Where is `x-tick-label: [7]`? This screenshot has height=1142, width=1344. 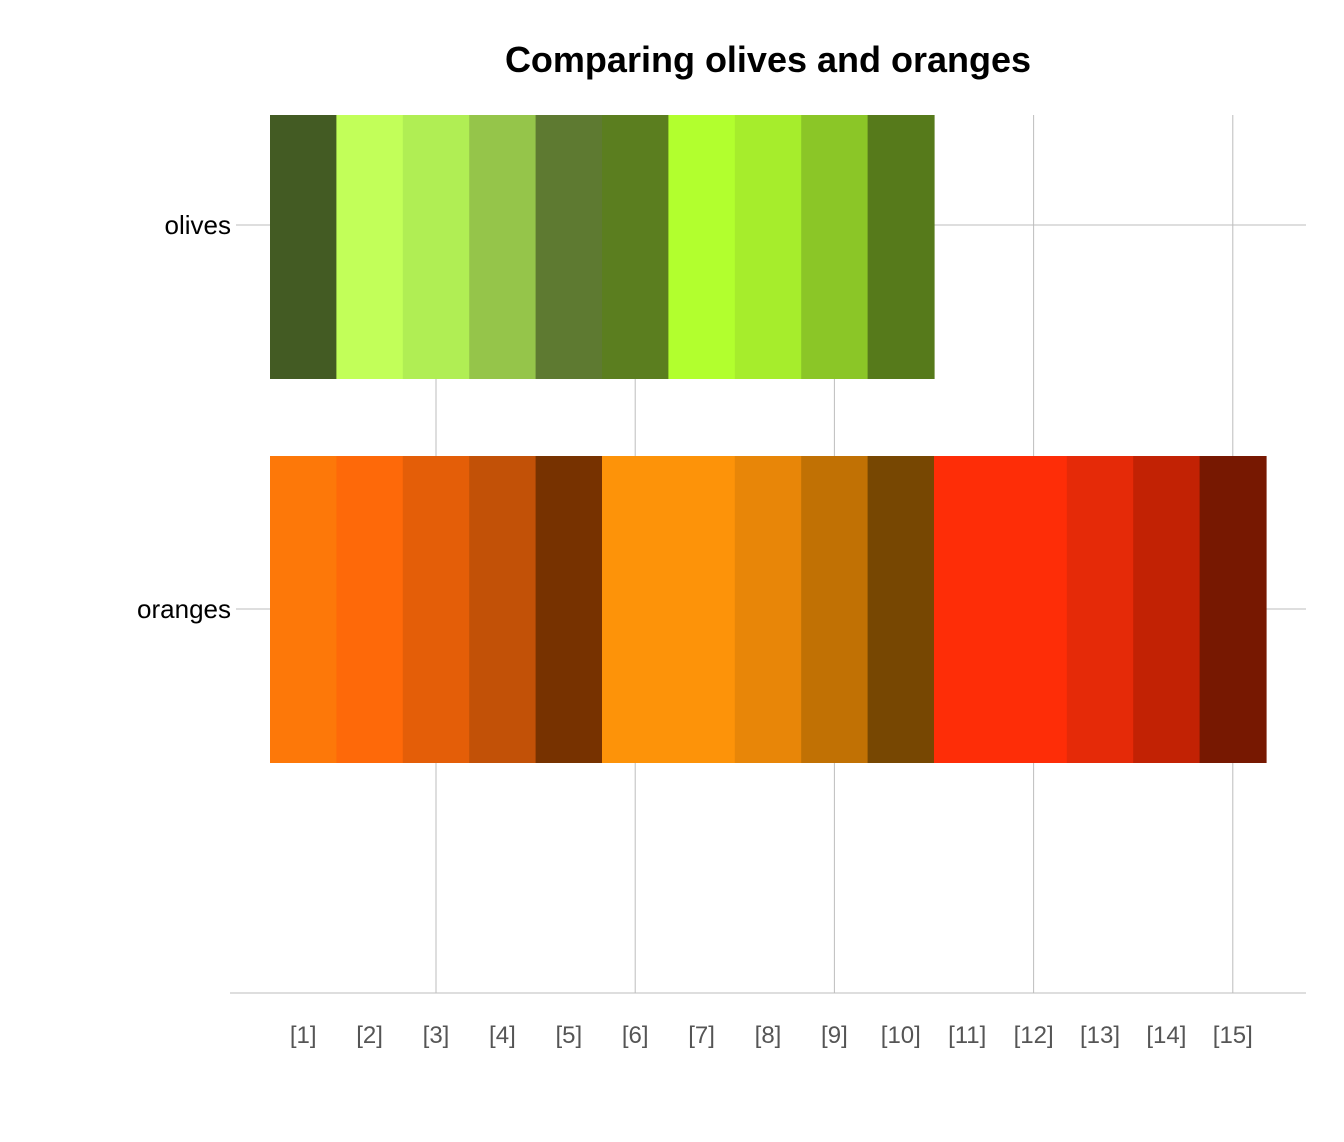 x-tick-label: [7] is located at coordinates (701, 1035).